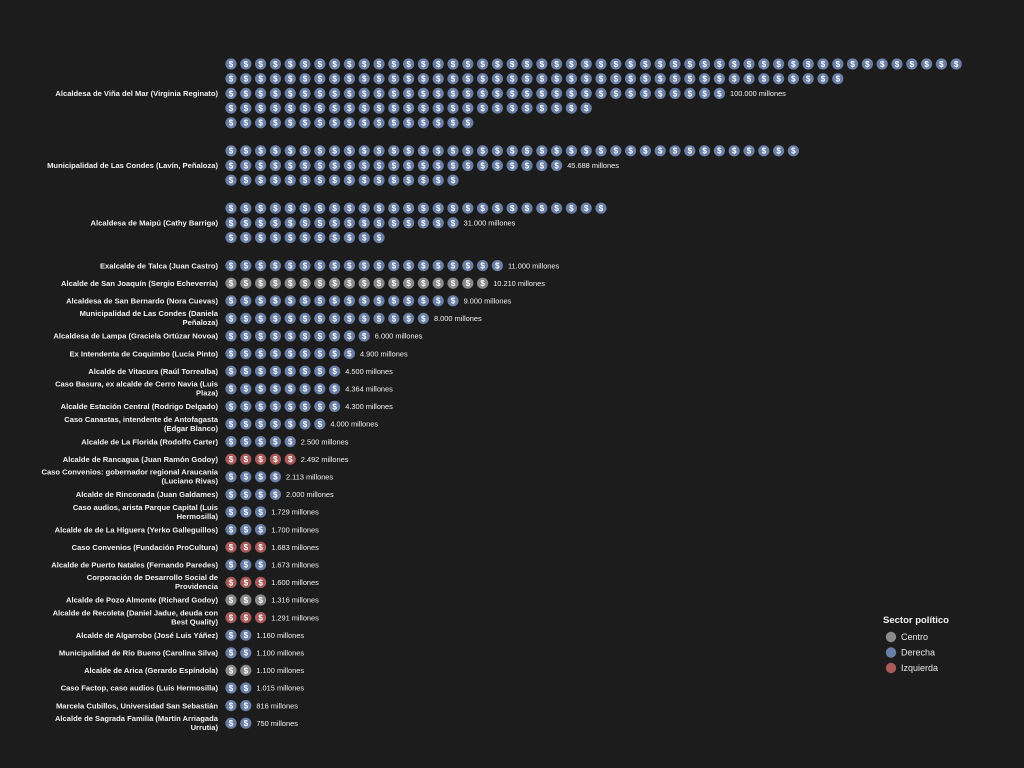  Describe the element at coordinates (143, 353) in the screenshot. I see `row-label: Ex Intendenta de Coquimbo (Lucía Pinto)` at that location.